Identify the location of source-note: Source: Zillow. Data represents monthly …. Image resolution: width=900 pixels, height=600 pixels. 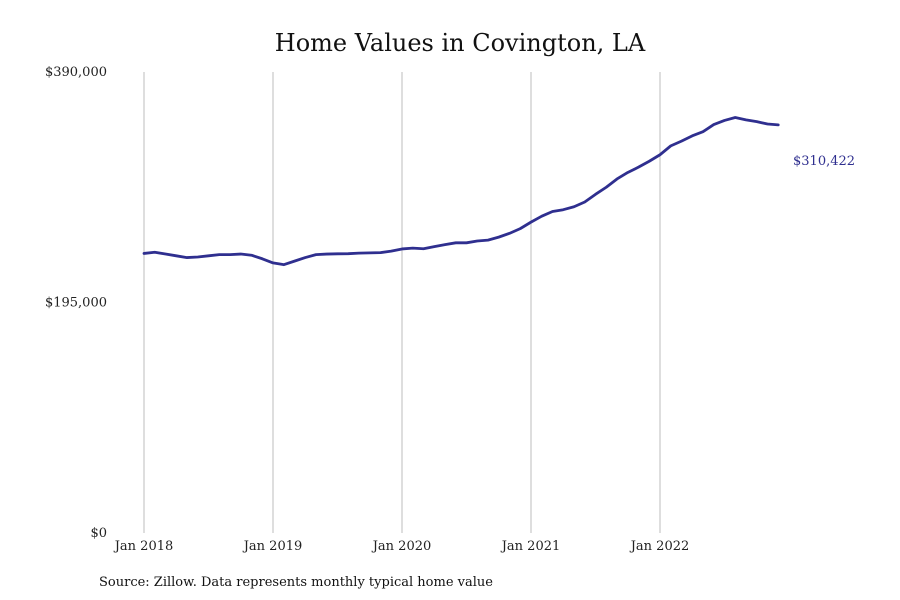
(296, 582).